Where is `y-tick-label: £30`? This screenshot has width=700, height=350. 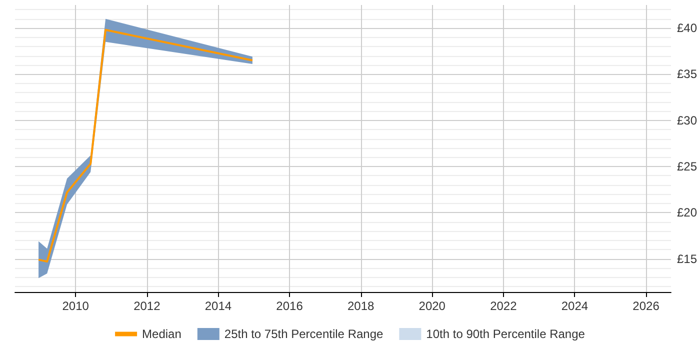 y-tick-label: £30 is located at coordinates (687, 120).